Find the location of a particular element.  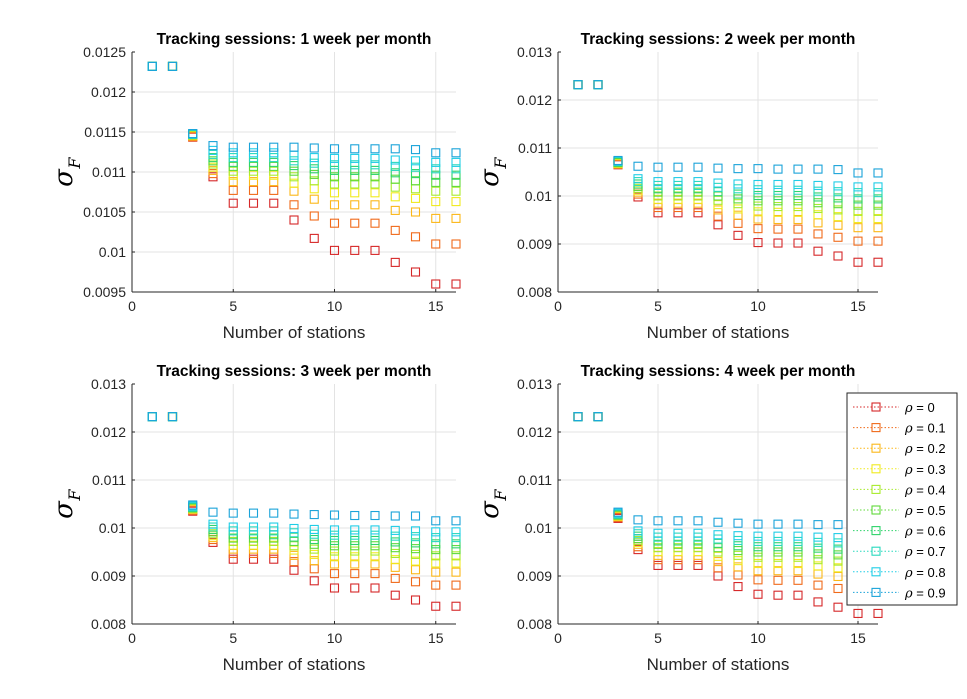

legend-marker is located at coordinates (876, 489).